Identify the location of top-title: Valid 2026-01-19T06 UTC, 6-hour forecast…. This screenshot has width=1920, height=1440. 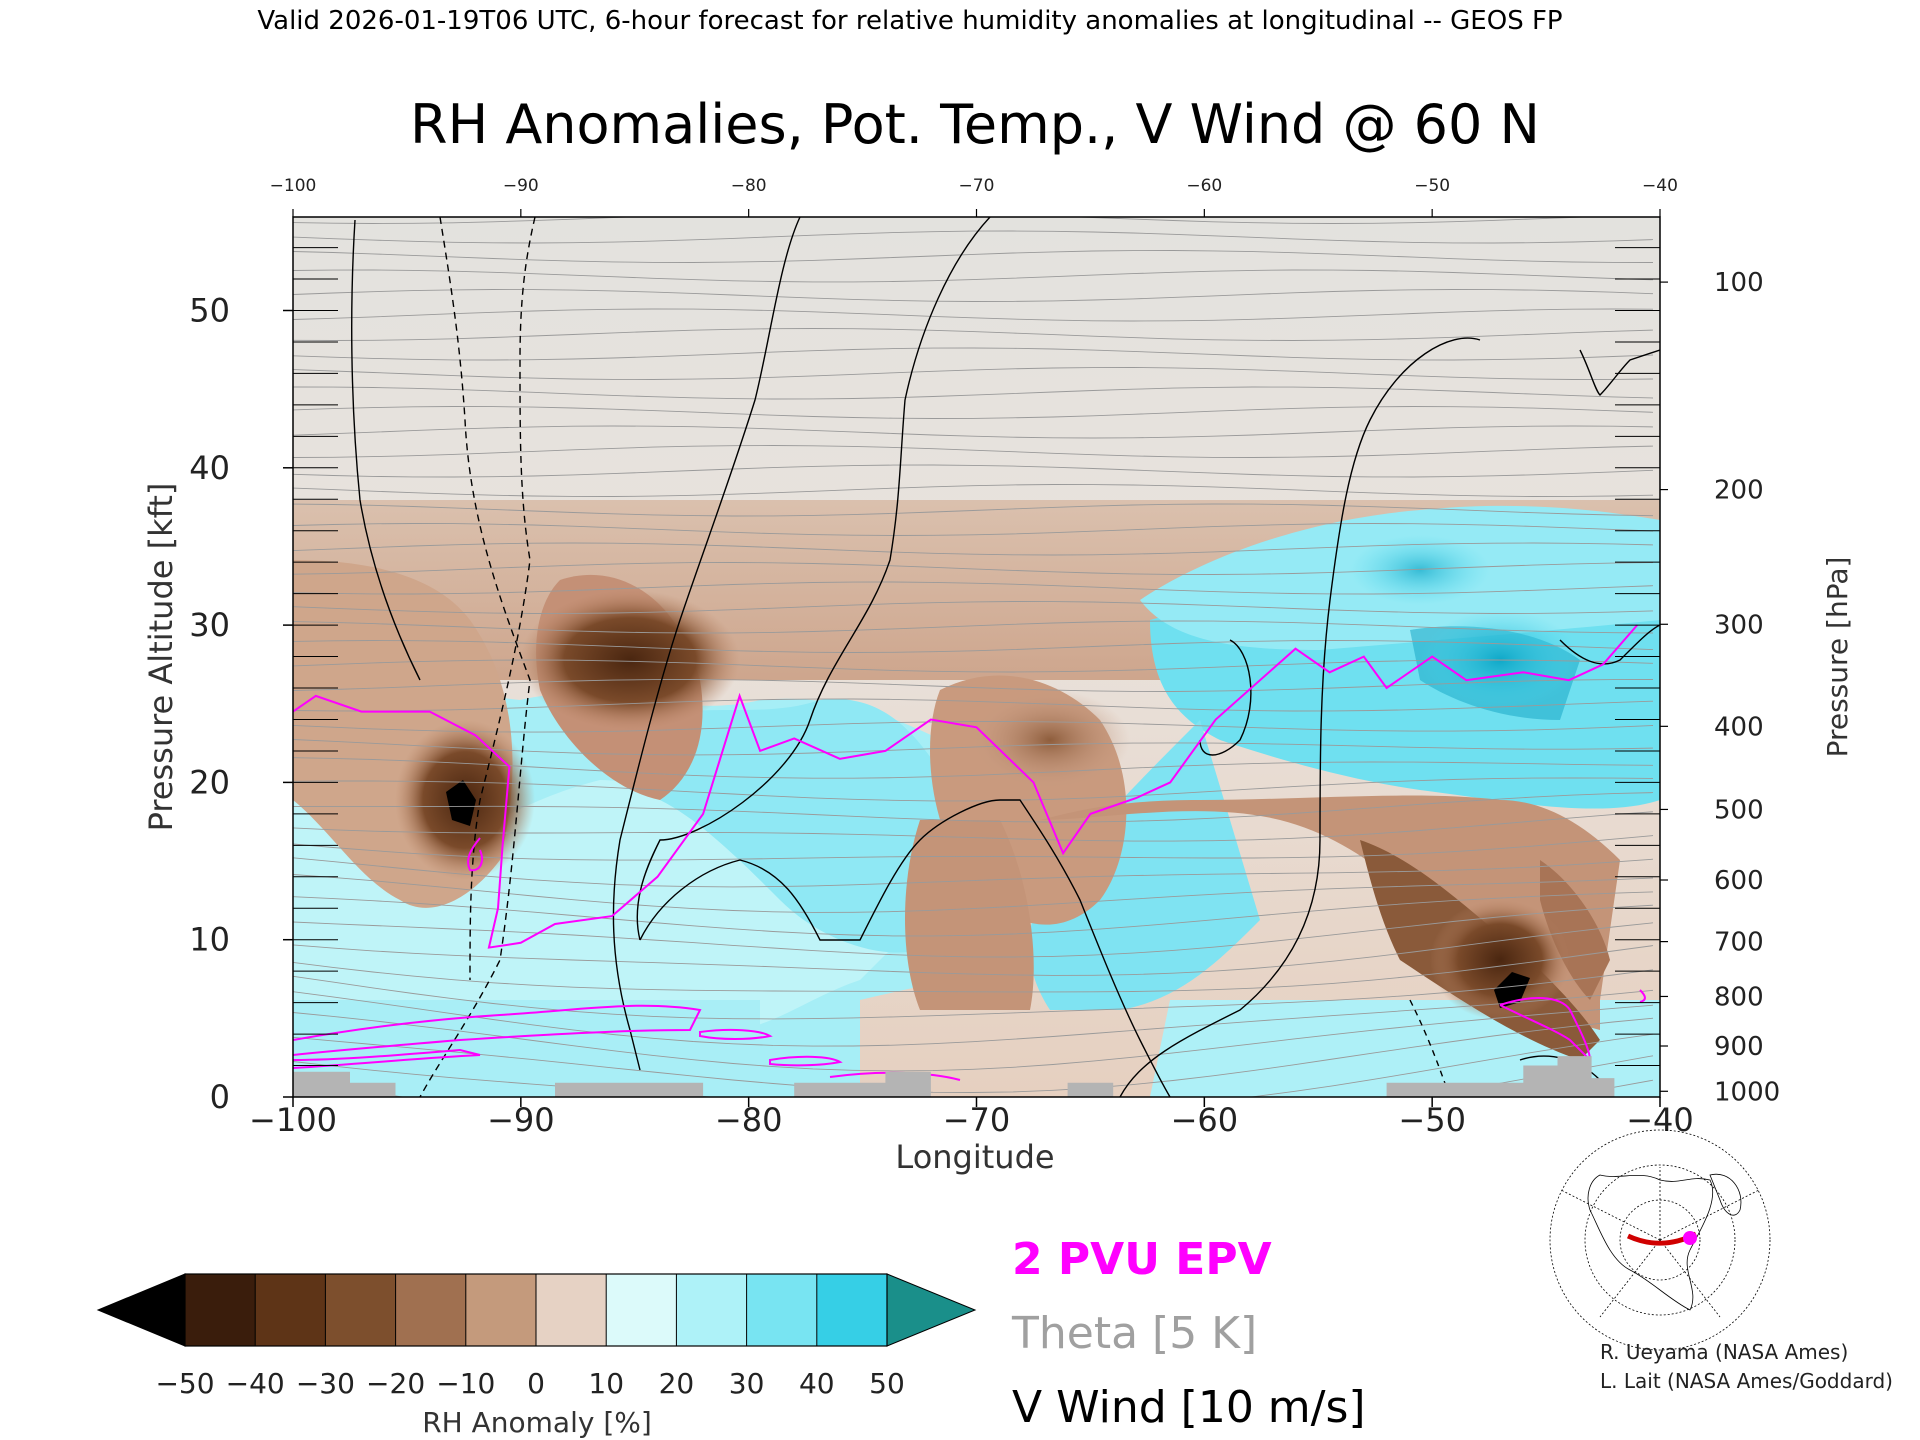
(909, 21).